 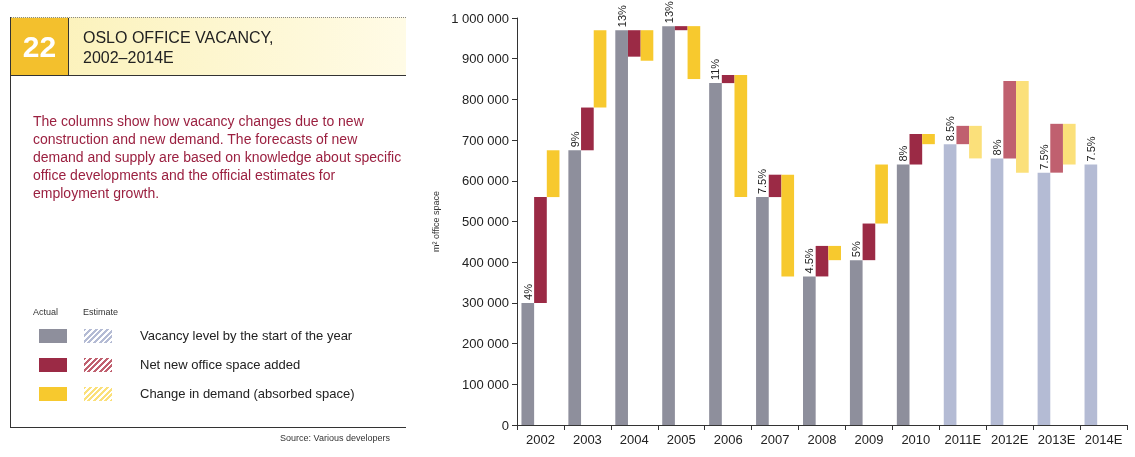 What do you see at coordinates (1103, 439) in the screenshot?
I see `x-tick-label: 2014E` at bounding box center [1103, 439].